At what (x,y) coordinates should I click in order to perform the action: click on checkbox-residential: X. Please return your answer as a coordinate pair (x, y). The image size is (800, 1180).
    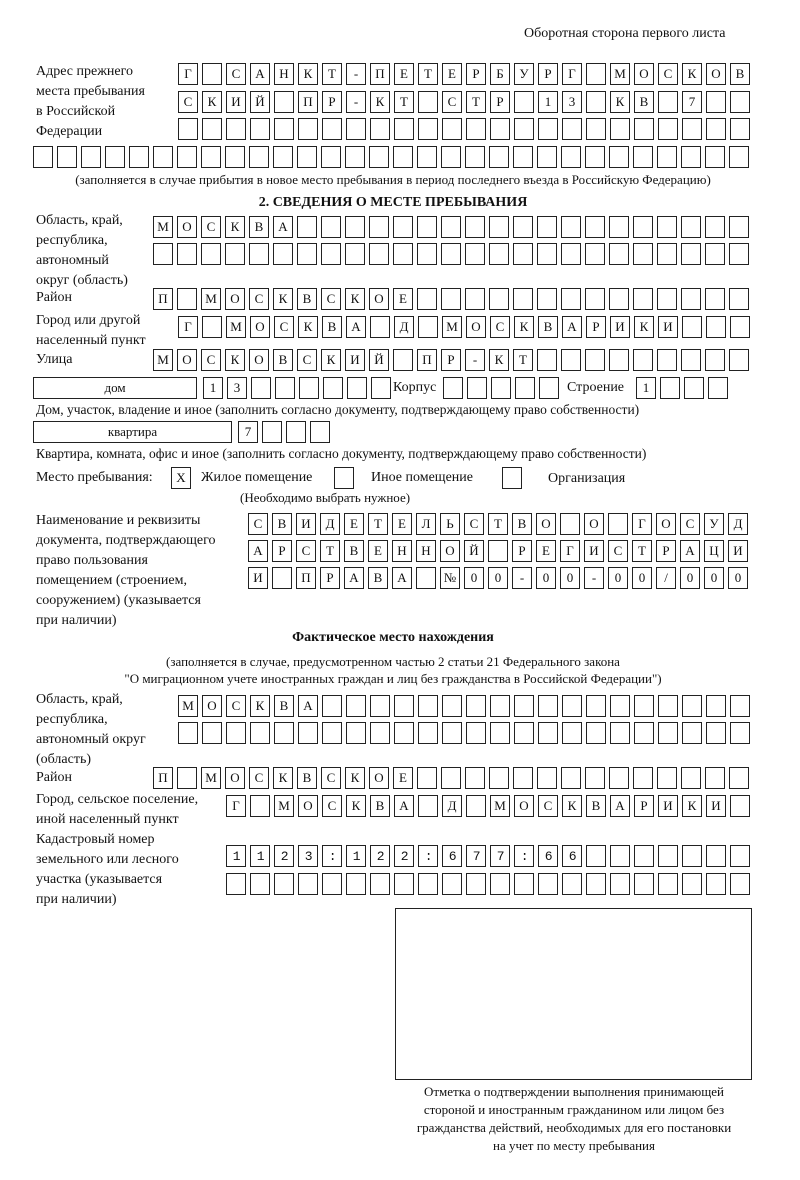
    Looking at the image, I should click on (181, 478).